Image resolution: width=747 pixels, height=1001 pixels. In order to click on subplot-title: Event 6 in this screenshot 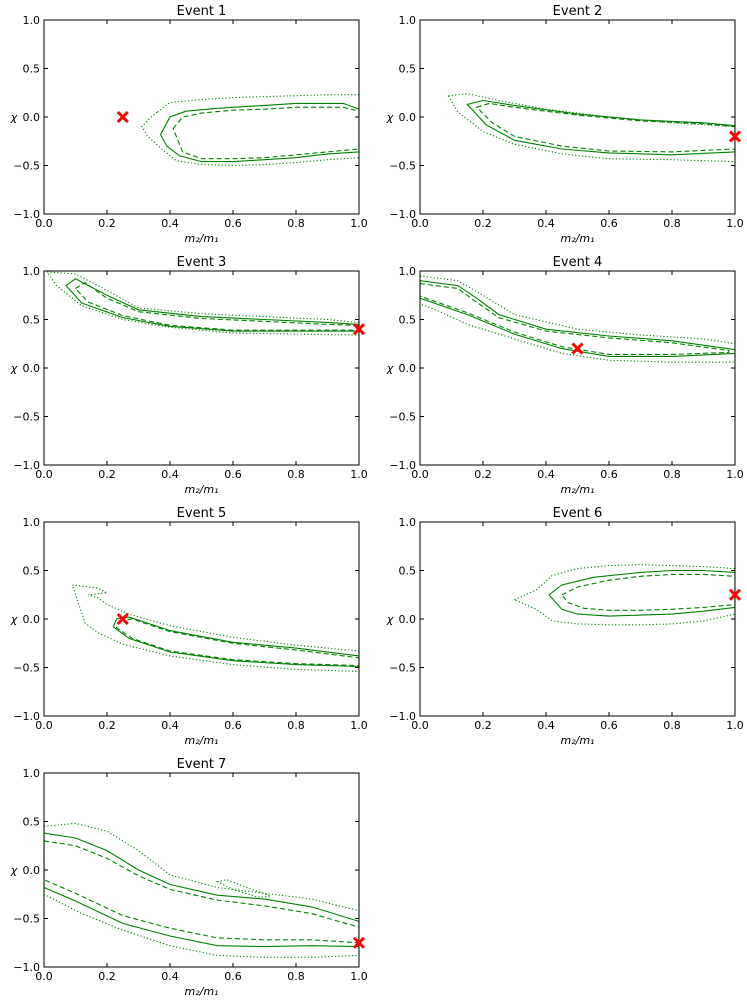, I will do `click(578, 513)`.